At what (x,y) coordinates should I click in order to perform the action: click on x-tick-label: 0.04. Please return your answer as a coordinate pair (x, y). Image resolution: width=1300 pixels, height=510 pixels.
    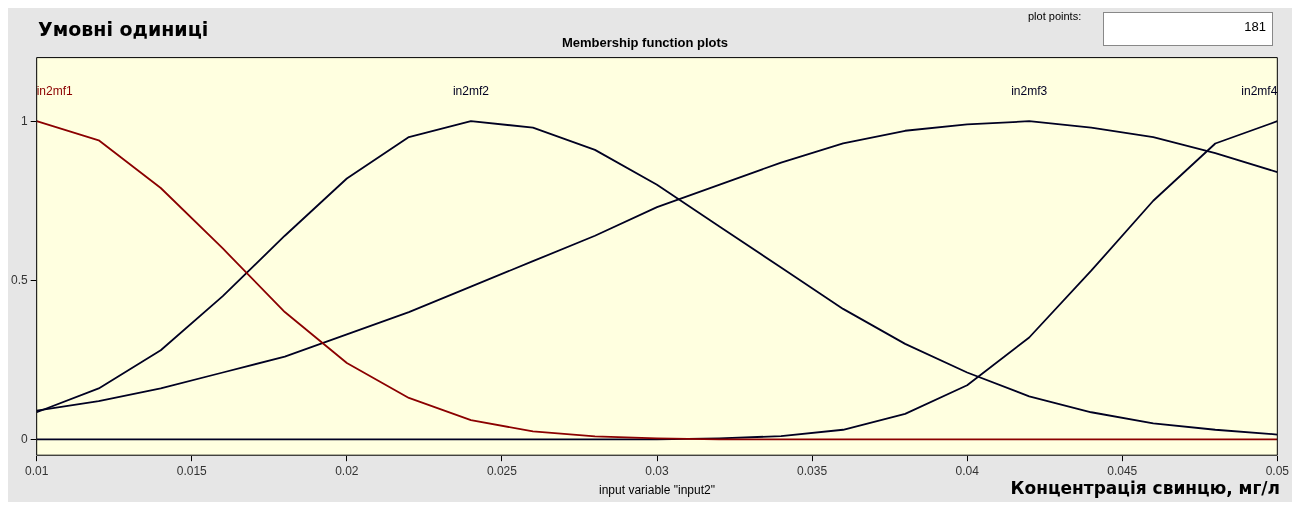
    Looking at the image, I should click on (967, 470).